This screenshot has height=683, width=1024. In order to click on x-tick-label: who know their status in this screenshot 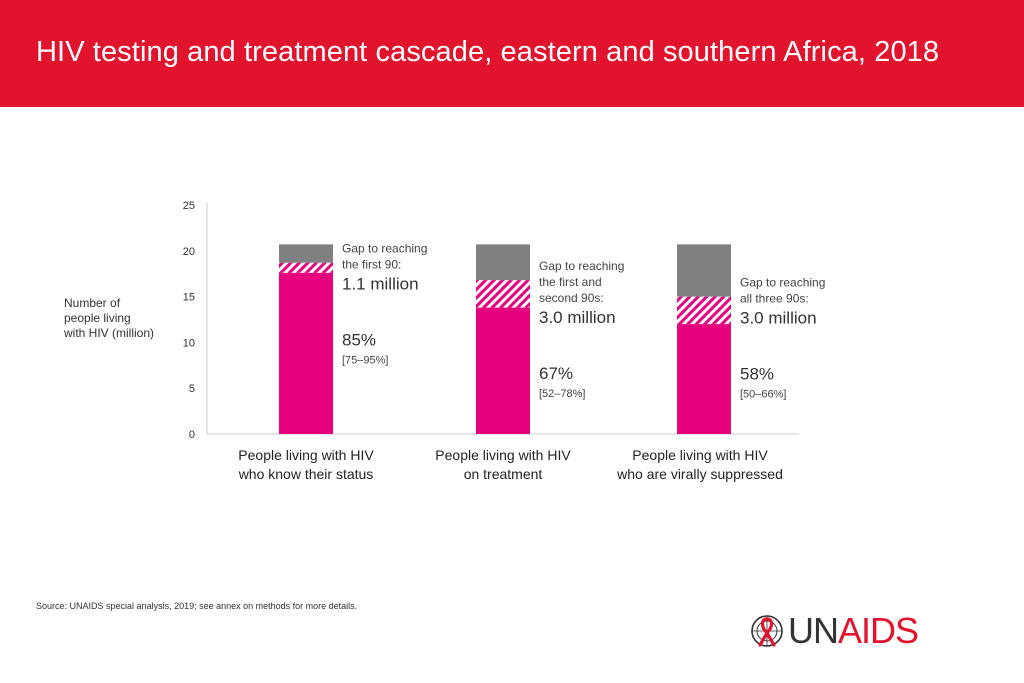, I will do `click(306, 474)`.